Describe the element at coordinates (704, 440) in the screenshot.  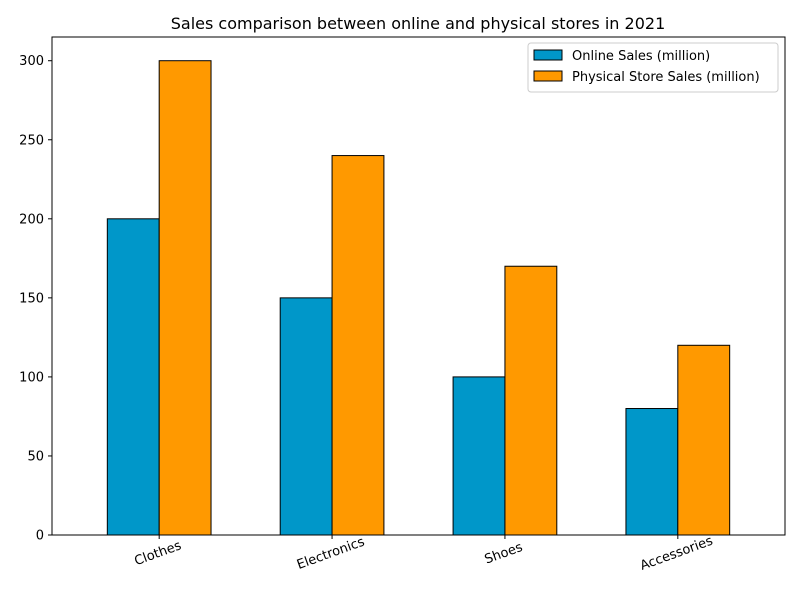
I see `bar-physical-accessories` at that location.